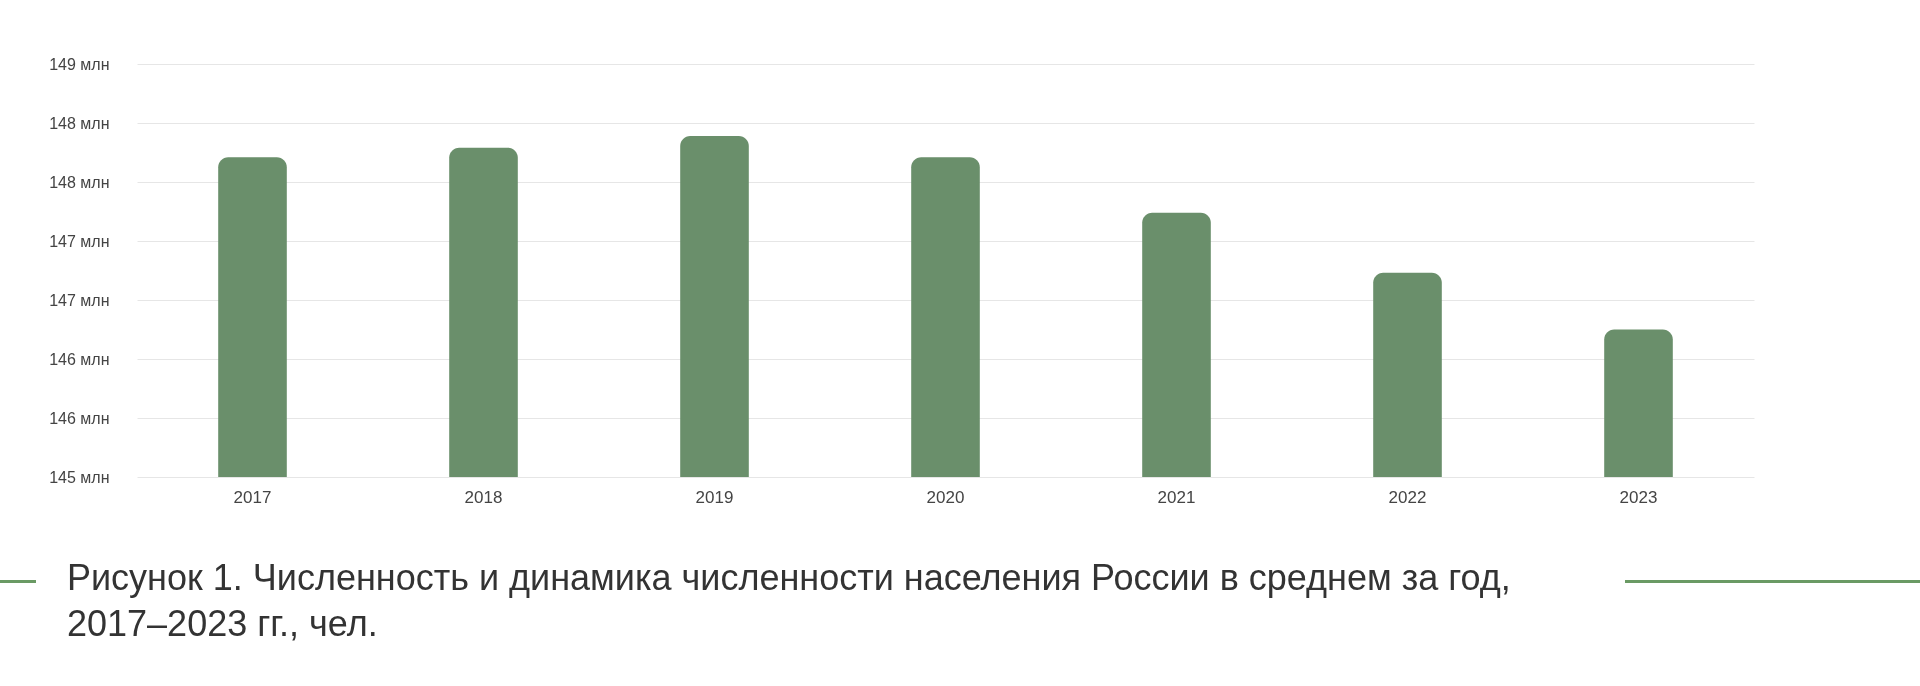 This screenshot has height=686, width=1920. Describe the element at coordinates (1407, 497) in the screenshot. I see `x-tick-label: 2022` at that location.